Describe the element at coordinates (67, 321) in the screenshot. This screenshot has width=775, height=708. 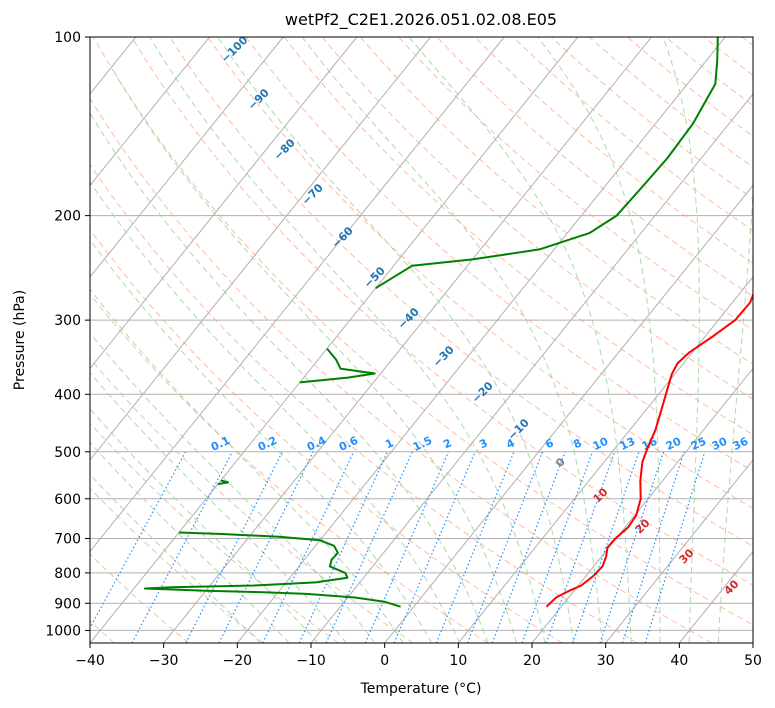
I see `y-tick-label: 300` at that location.